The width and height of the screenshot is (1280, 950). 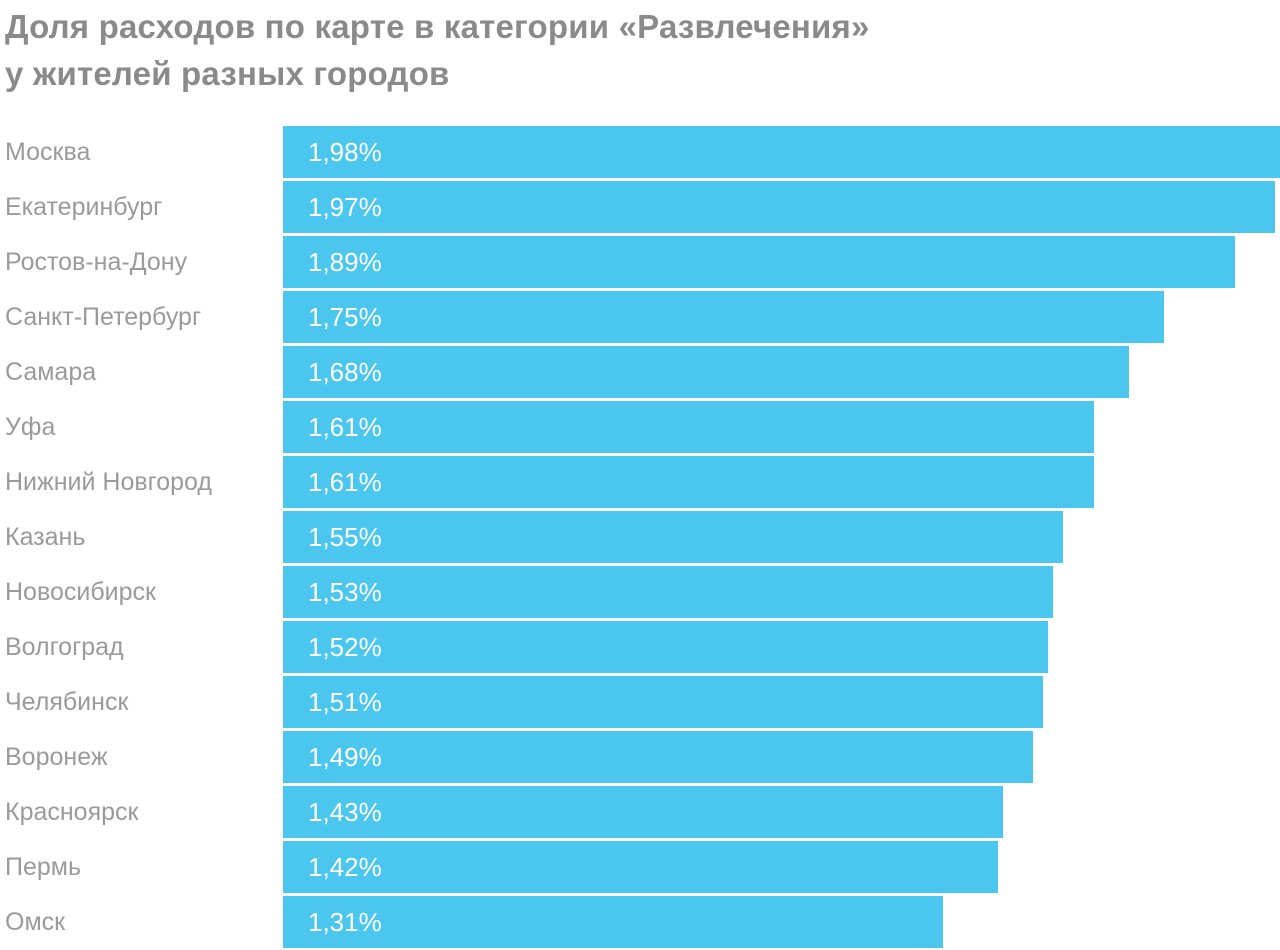 What do you see at coordinates (103, 316) in the screenshot?
I see `city-label: Санкт-Петербург` at bounding box center [103, 316].